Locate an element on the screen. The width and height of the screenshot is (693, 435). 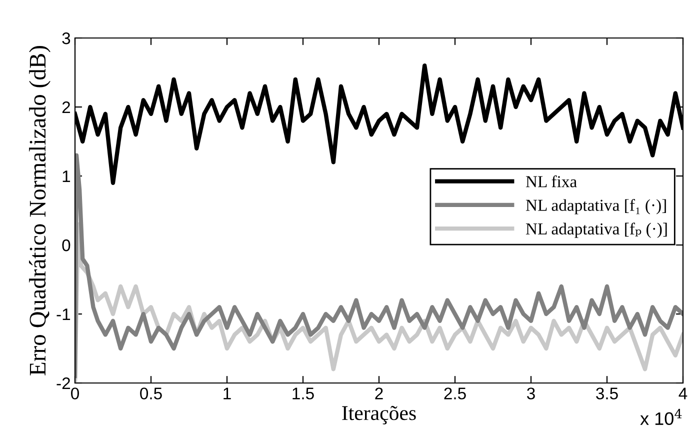
x-tick-label: 0.5 is located at coordinates (151, 394).